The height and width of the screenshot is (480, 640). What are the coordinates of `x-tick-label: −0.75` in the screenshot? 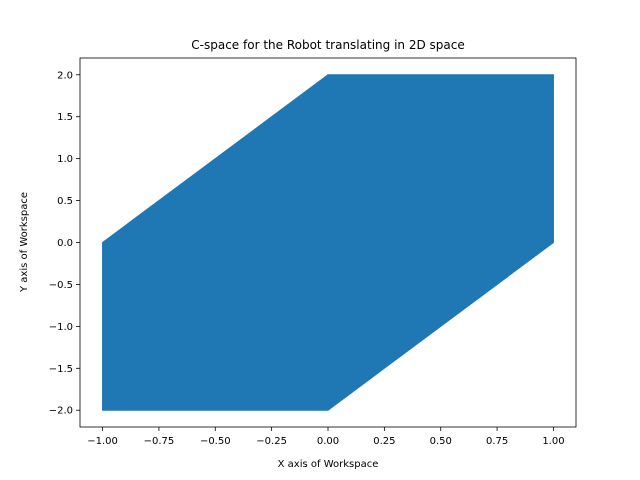 It's located at (159, 441).